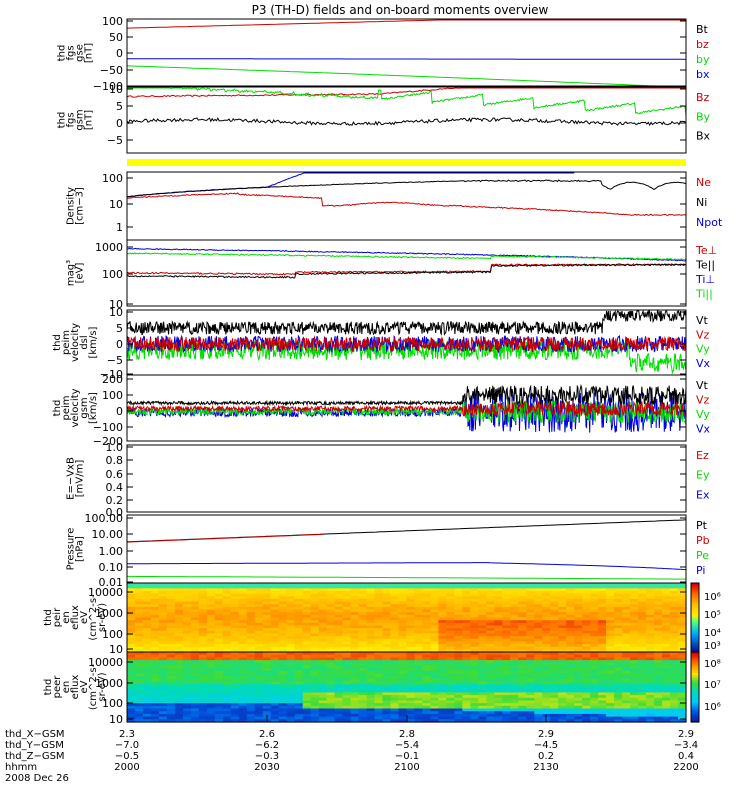 Image resolution: width=750 pixels, height=800 pixels. Describe the element at coordinates (119, 227) in the screenshot. I see `ytick-label: 1` at that location.